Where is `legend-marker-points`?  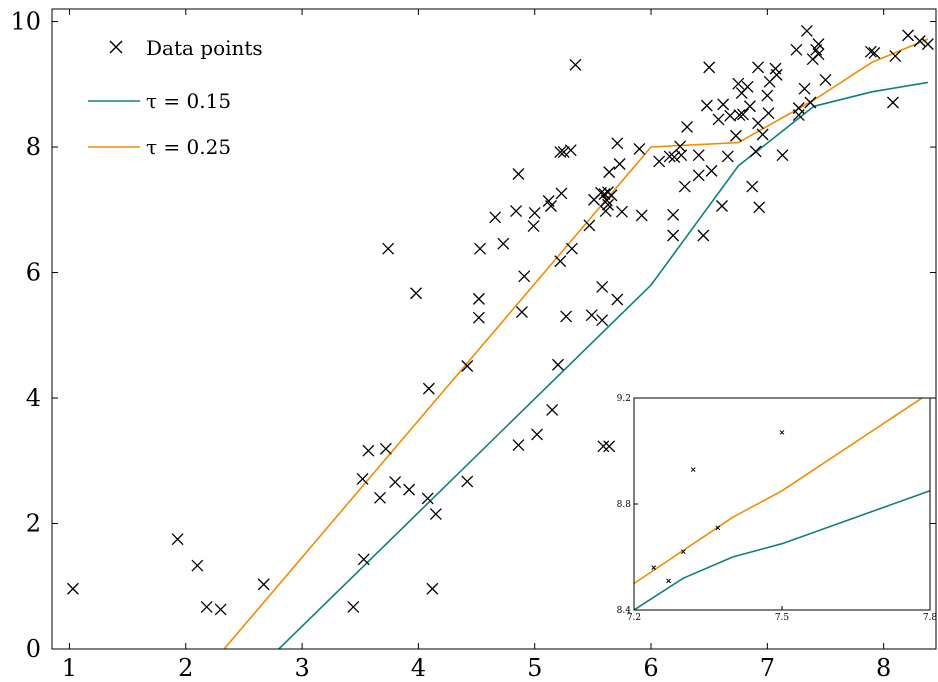 legend-marker-points is located at coordinates (116, 47).